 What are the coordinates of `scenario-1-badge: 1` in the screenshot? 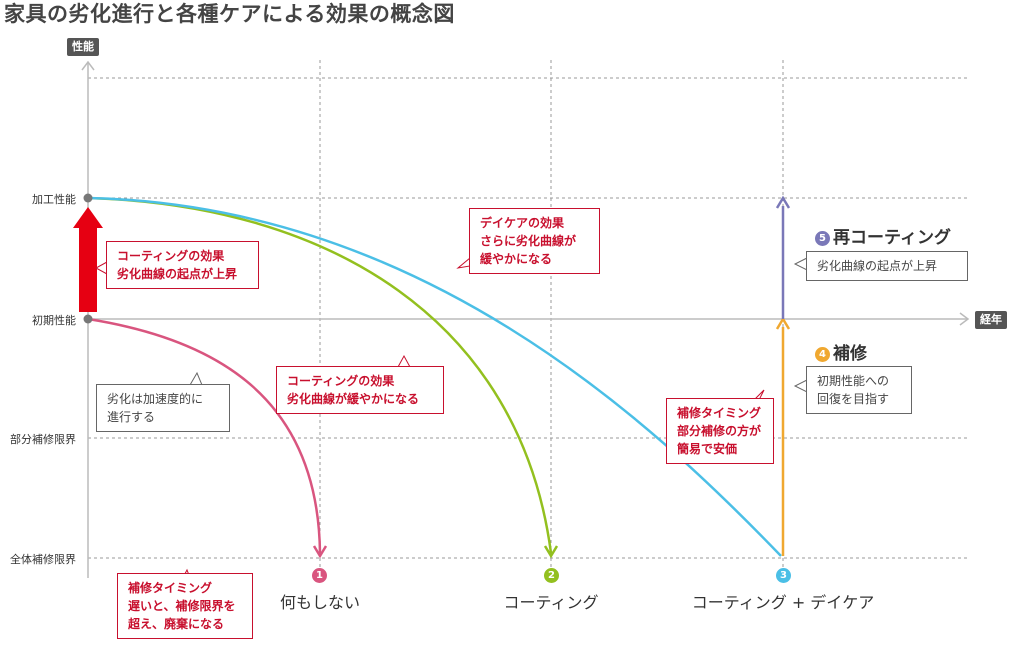 It's located at (319, 575).